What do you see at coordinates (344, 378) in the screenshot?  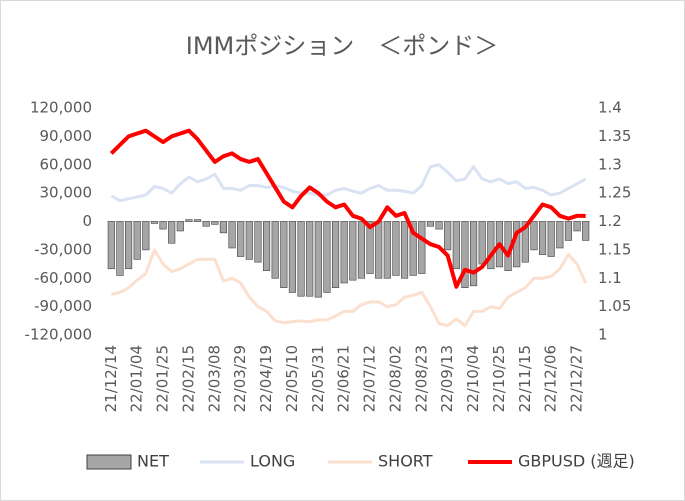 I see `x-tick-label: 22/06/21` at bounding box center [344, 378].